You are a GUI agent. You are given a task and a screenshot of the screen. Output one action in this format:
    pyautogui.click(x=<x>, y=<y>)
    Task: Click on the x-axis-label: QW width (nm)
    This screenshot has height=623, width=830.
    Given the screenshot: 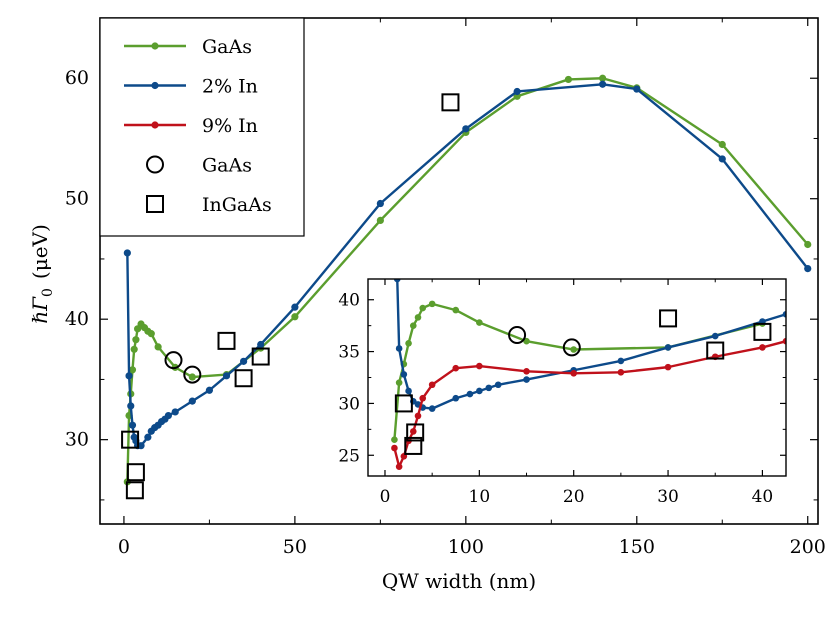 What is the action you would take?
    pyautogui.click(x=459, y=581)
    